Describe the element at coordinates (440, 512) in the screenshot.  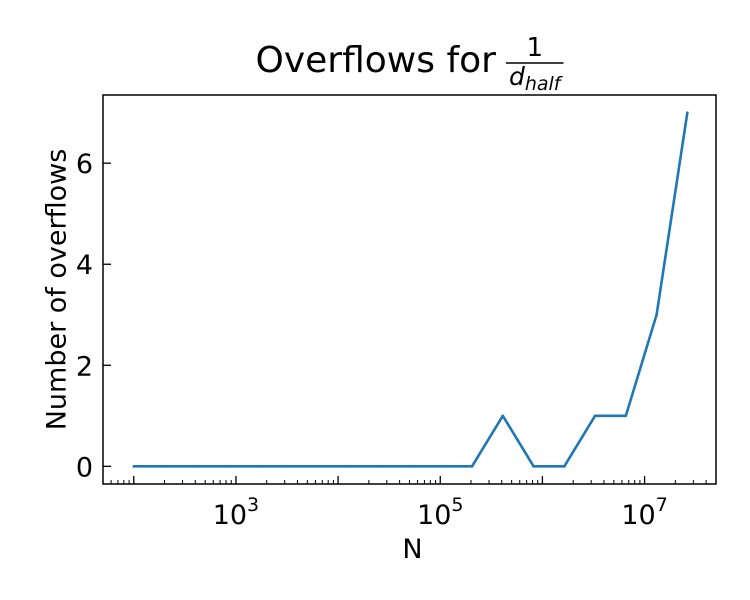
I see `x-tick-label: 10⁵` at that location.